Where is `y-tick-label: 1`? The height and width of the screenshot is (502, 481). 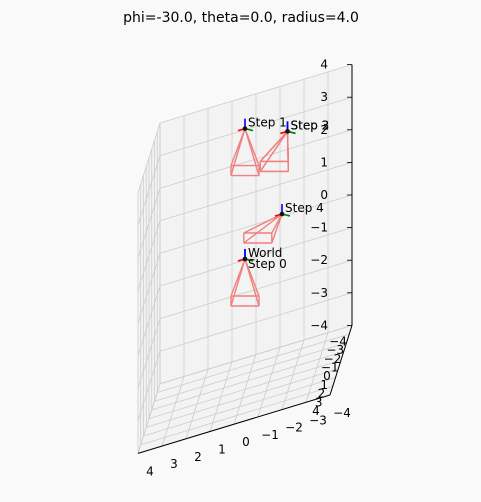
y-tick-label: 1 is located at coordinates (222, 450).